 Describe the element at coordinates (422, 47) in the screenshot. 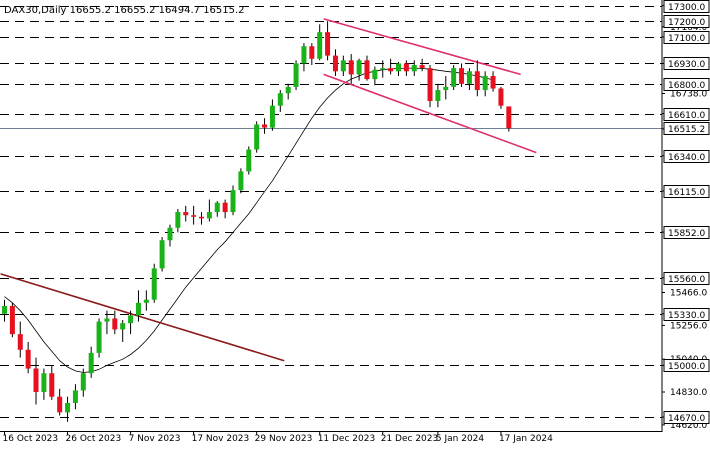

I see `channel-upper` at that location.